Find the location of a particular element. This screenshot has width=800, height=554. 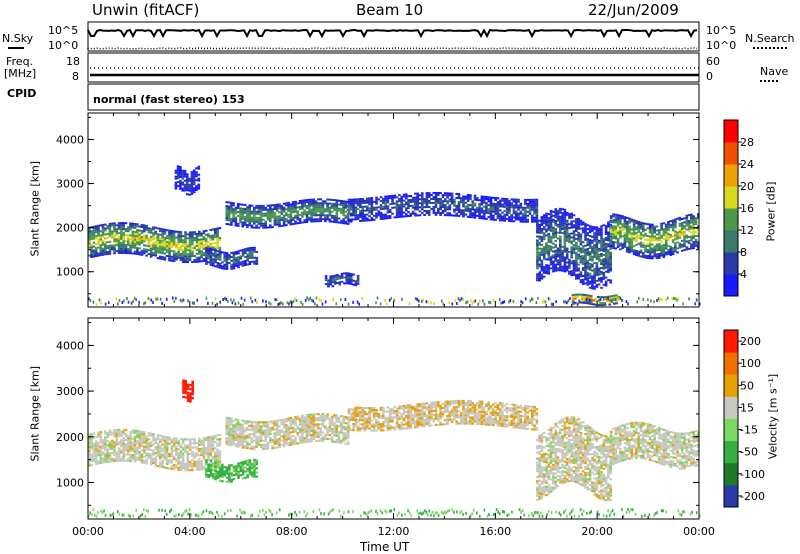

y-tick-label: 3000 is located at coordinates (70, 184).